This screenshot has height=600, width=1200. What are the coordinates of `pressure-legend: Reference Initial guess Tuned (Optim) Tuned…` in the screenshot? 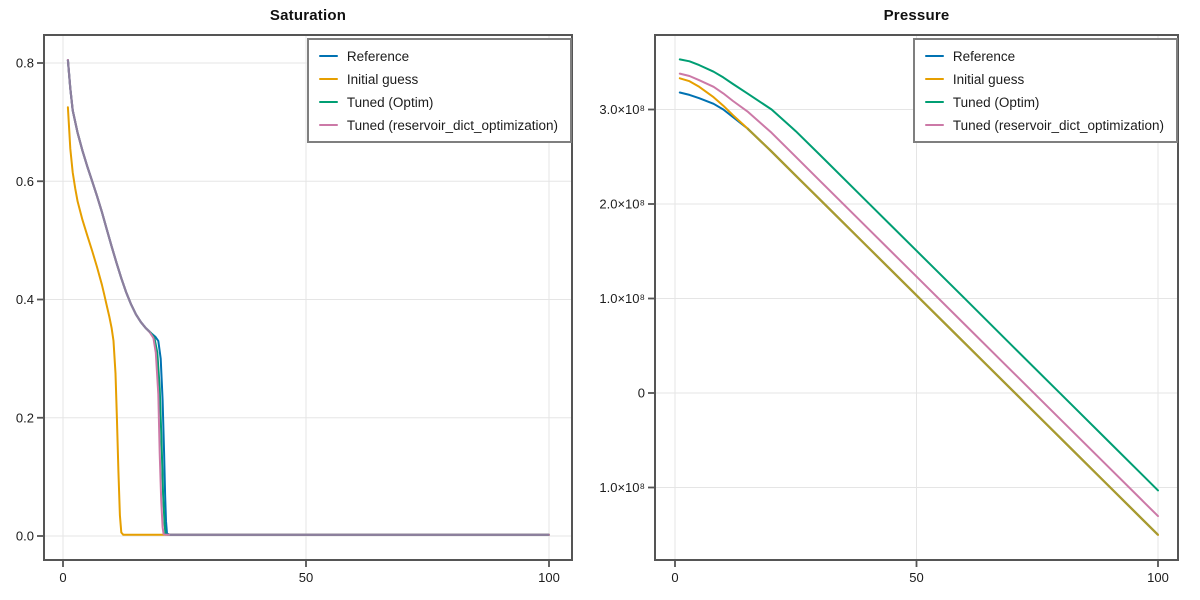 It's located at (1045, 90).